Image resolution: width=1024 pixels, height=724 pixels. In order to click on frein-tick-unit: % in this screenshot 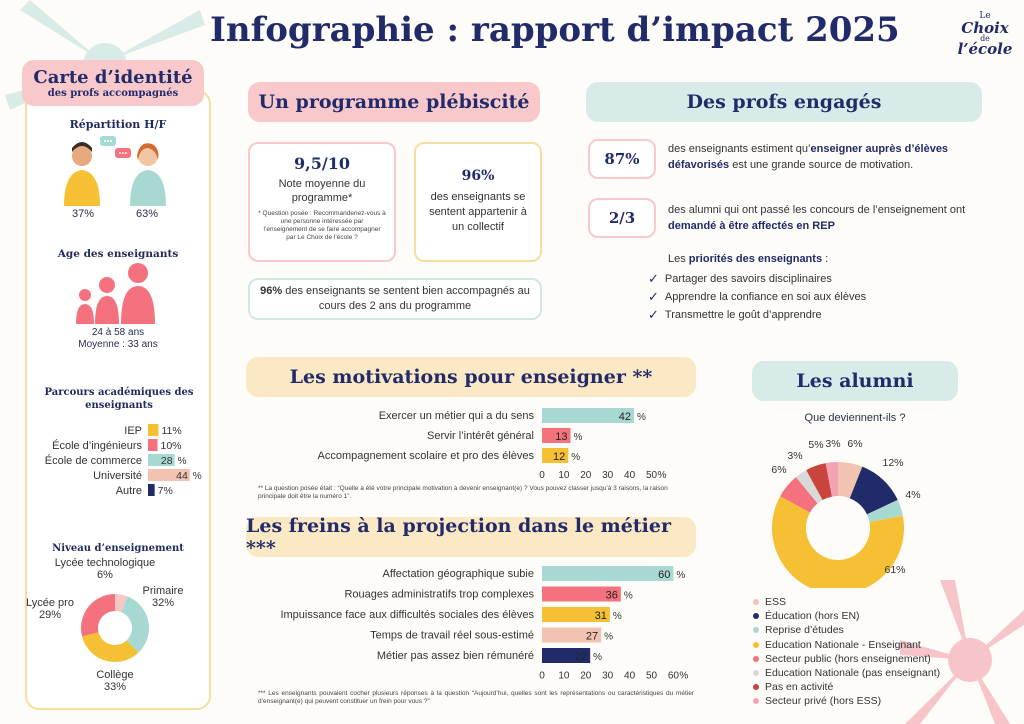, I will do `click(683, 676)`.